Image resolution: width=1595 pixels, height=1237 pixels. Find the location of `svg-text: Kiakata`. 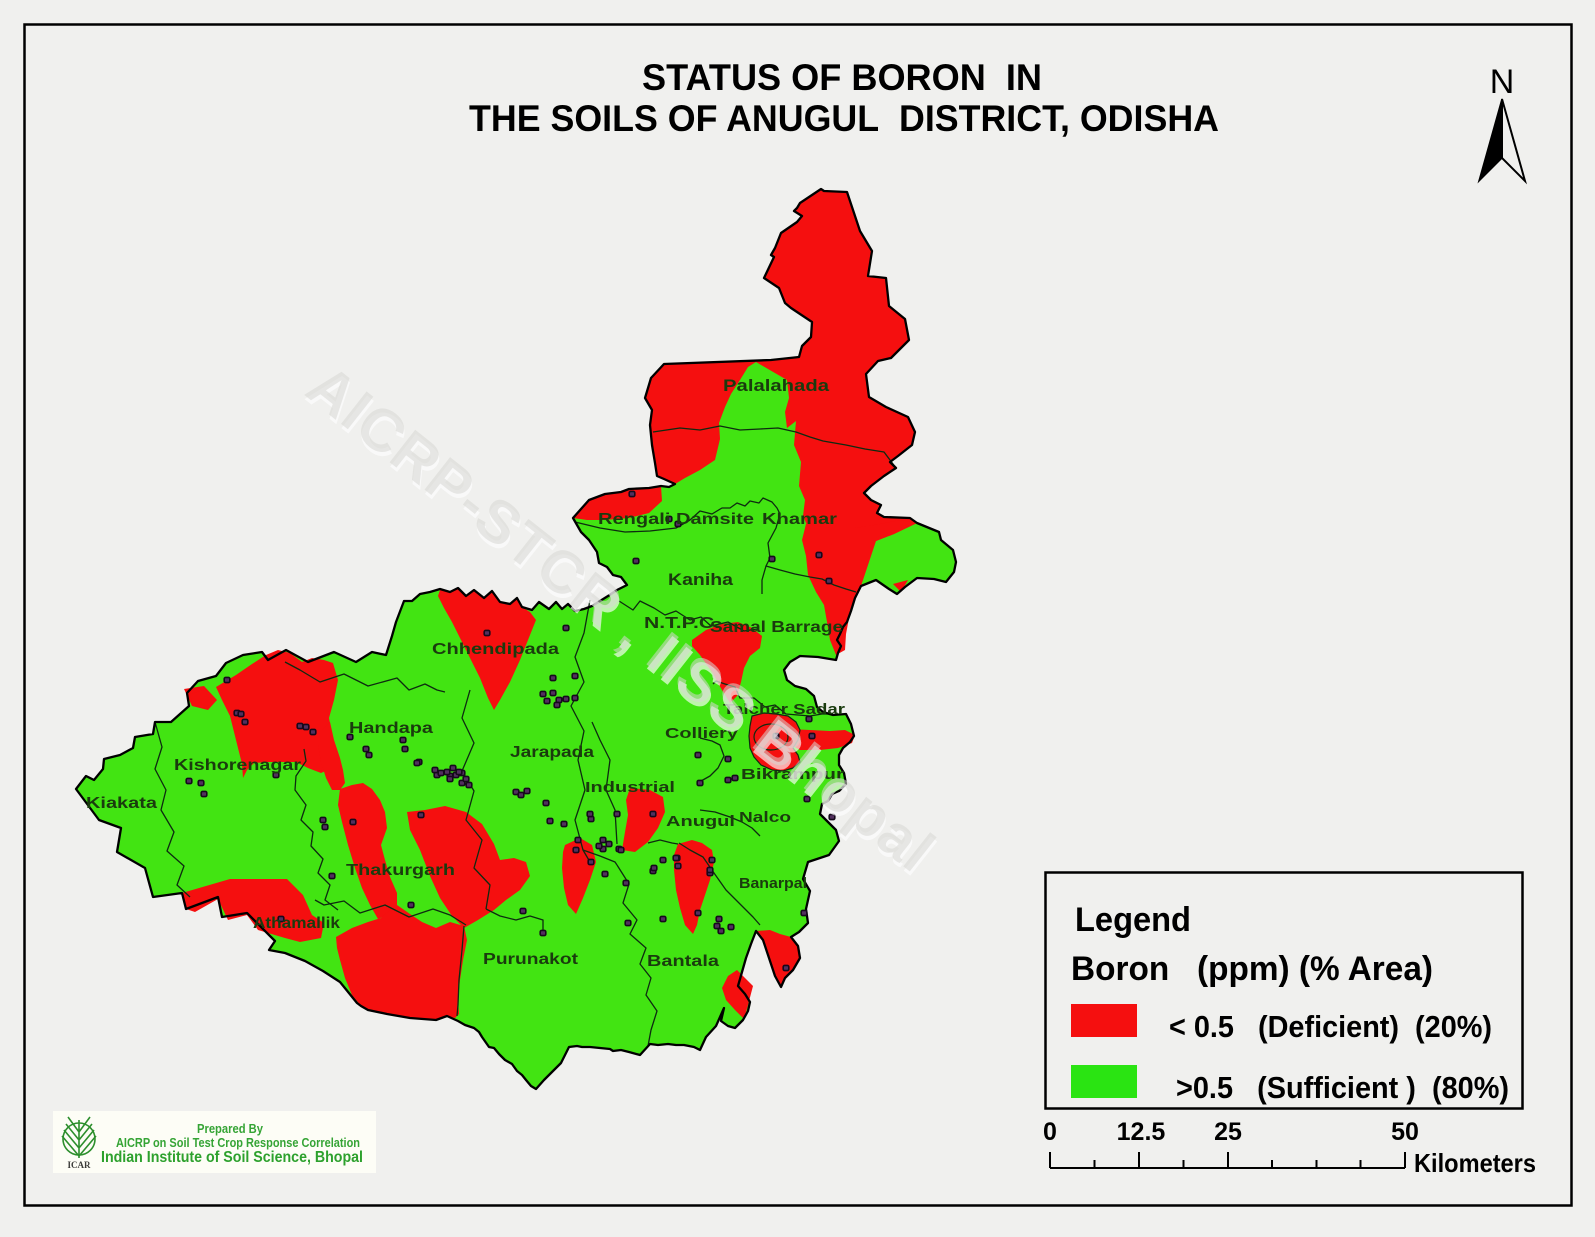

svg-text: Kiakata is located at coordinates (121, 803).